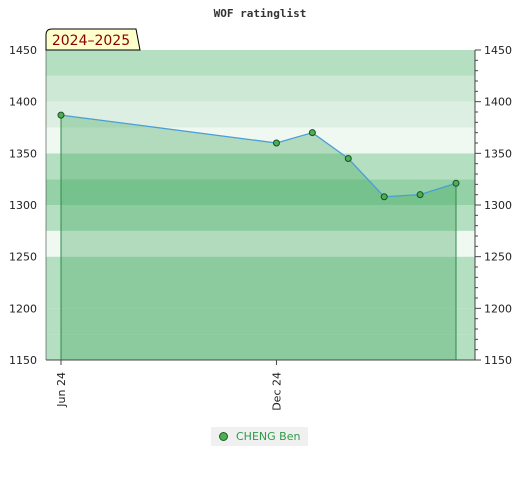  I want to click on chart-title: WOF ratinglist, so click(260, 13).